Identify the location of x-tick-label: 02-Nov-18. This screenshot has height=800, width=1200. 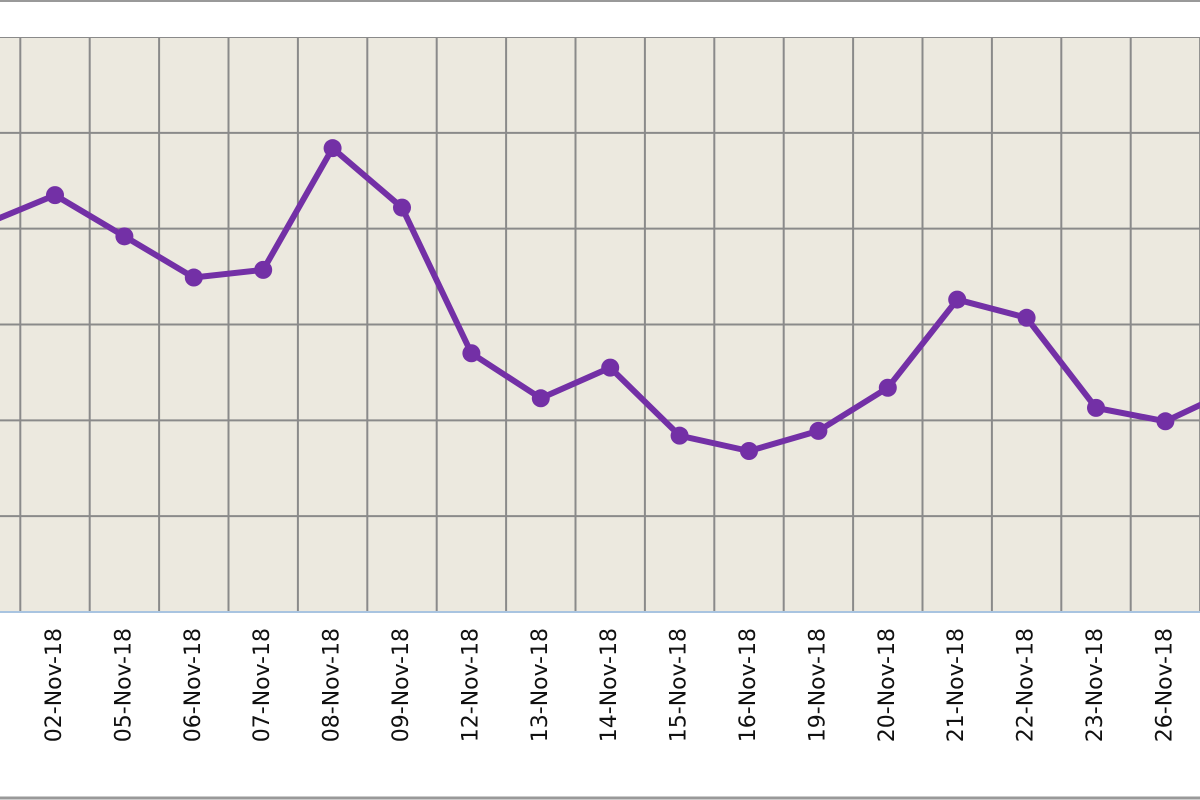
(54, 685).